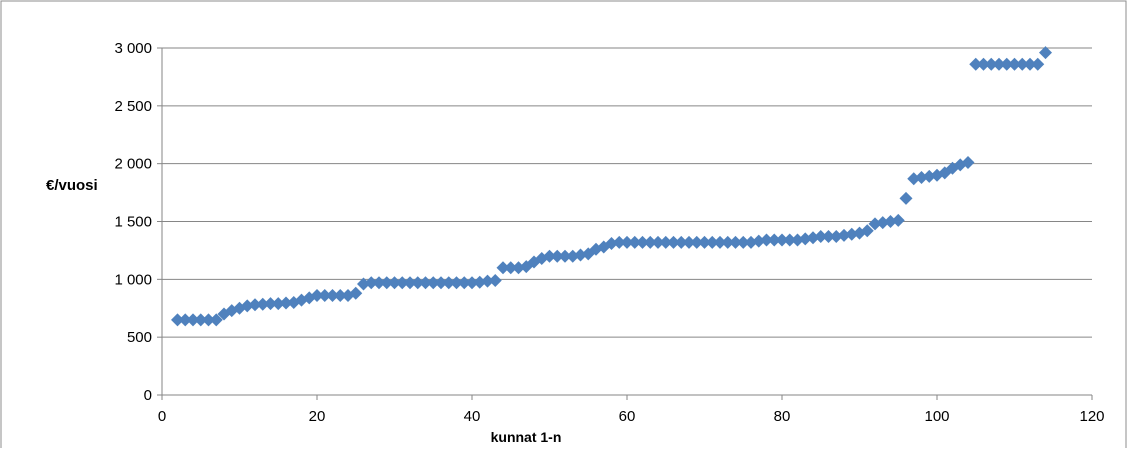 The image size is (1127, 453). What do you see at coordinates (627, 416) in the screenshot?
I see `x-tick-label: 60` at bounding box center [627, 416].